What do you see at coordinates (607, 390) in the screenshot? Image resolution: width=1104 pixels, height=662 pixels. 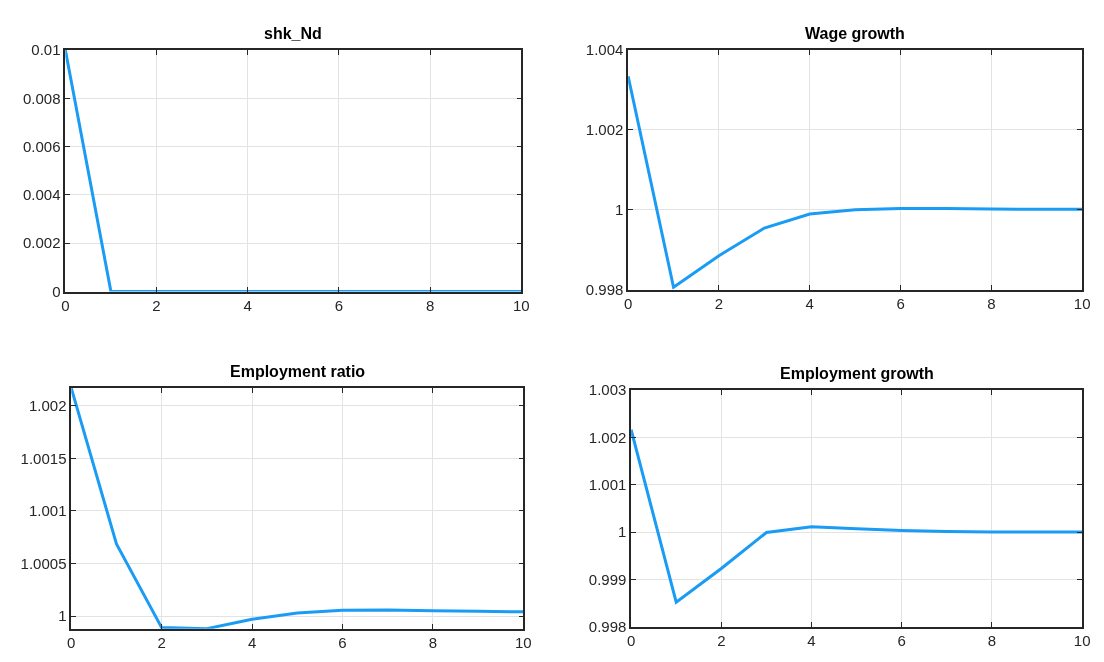 I see `y-tick-label: 1.003` at bounding box center [607, 390].